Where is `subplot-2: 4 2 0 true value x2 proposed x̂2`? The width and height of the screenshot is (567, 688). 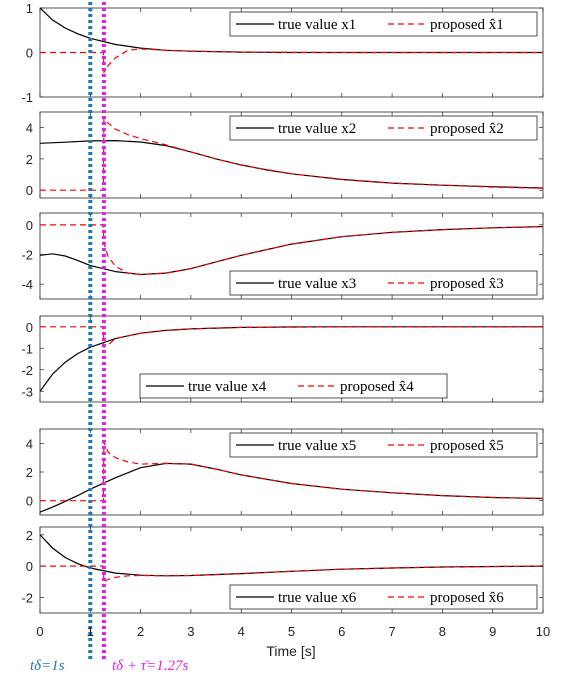
subplot-2: 4 2 0 true value x2 proposed x̂2 is located at coordinates (285, 155).